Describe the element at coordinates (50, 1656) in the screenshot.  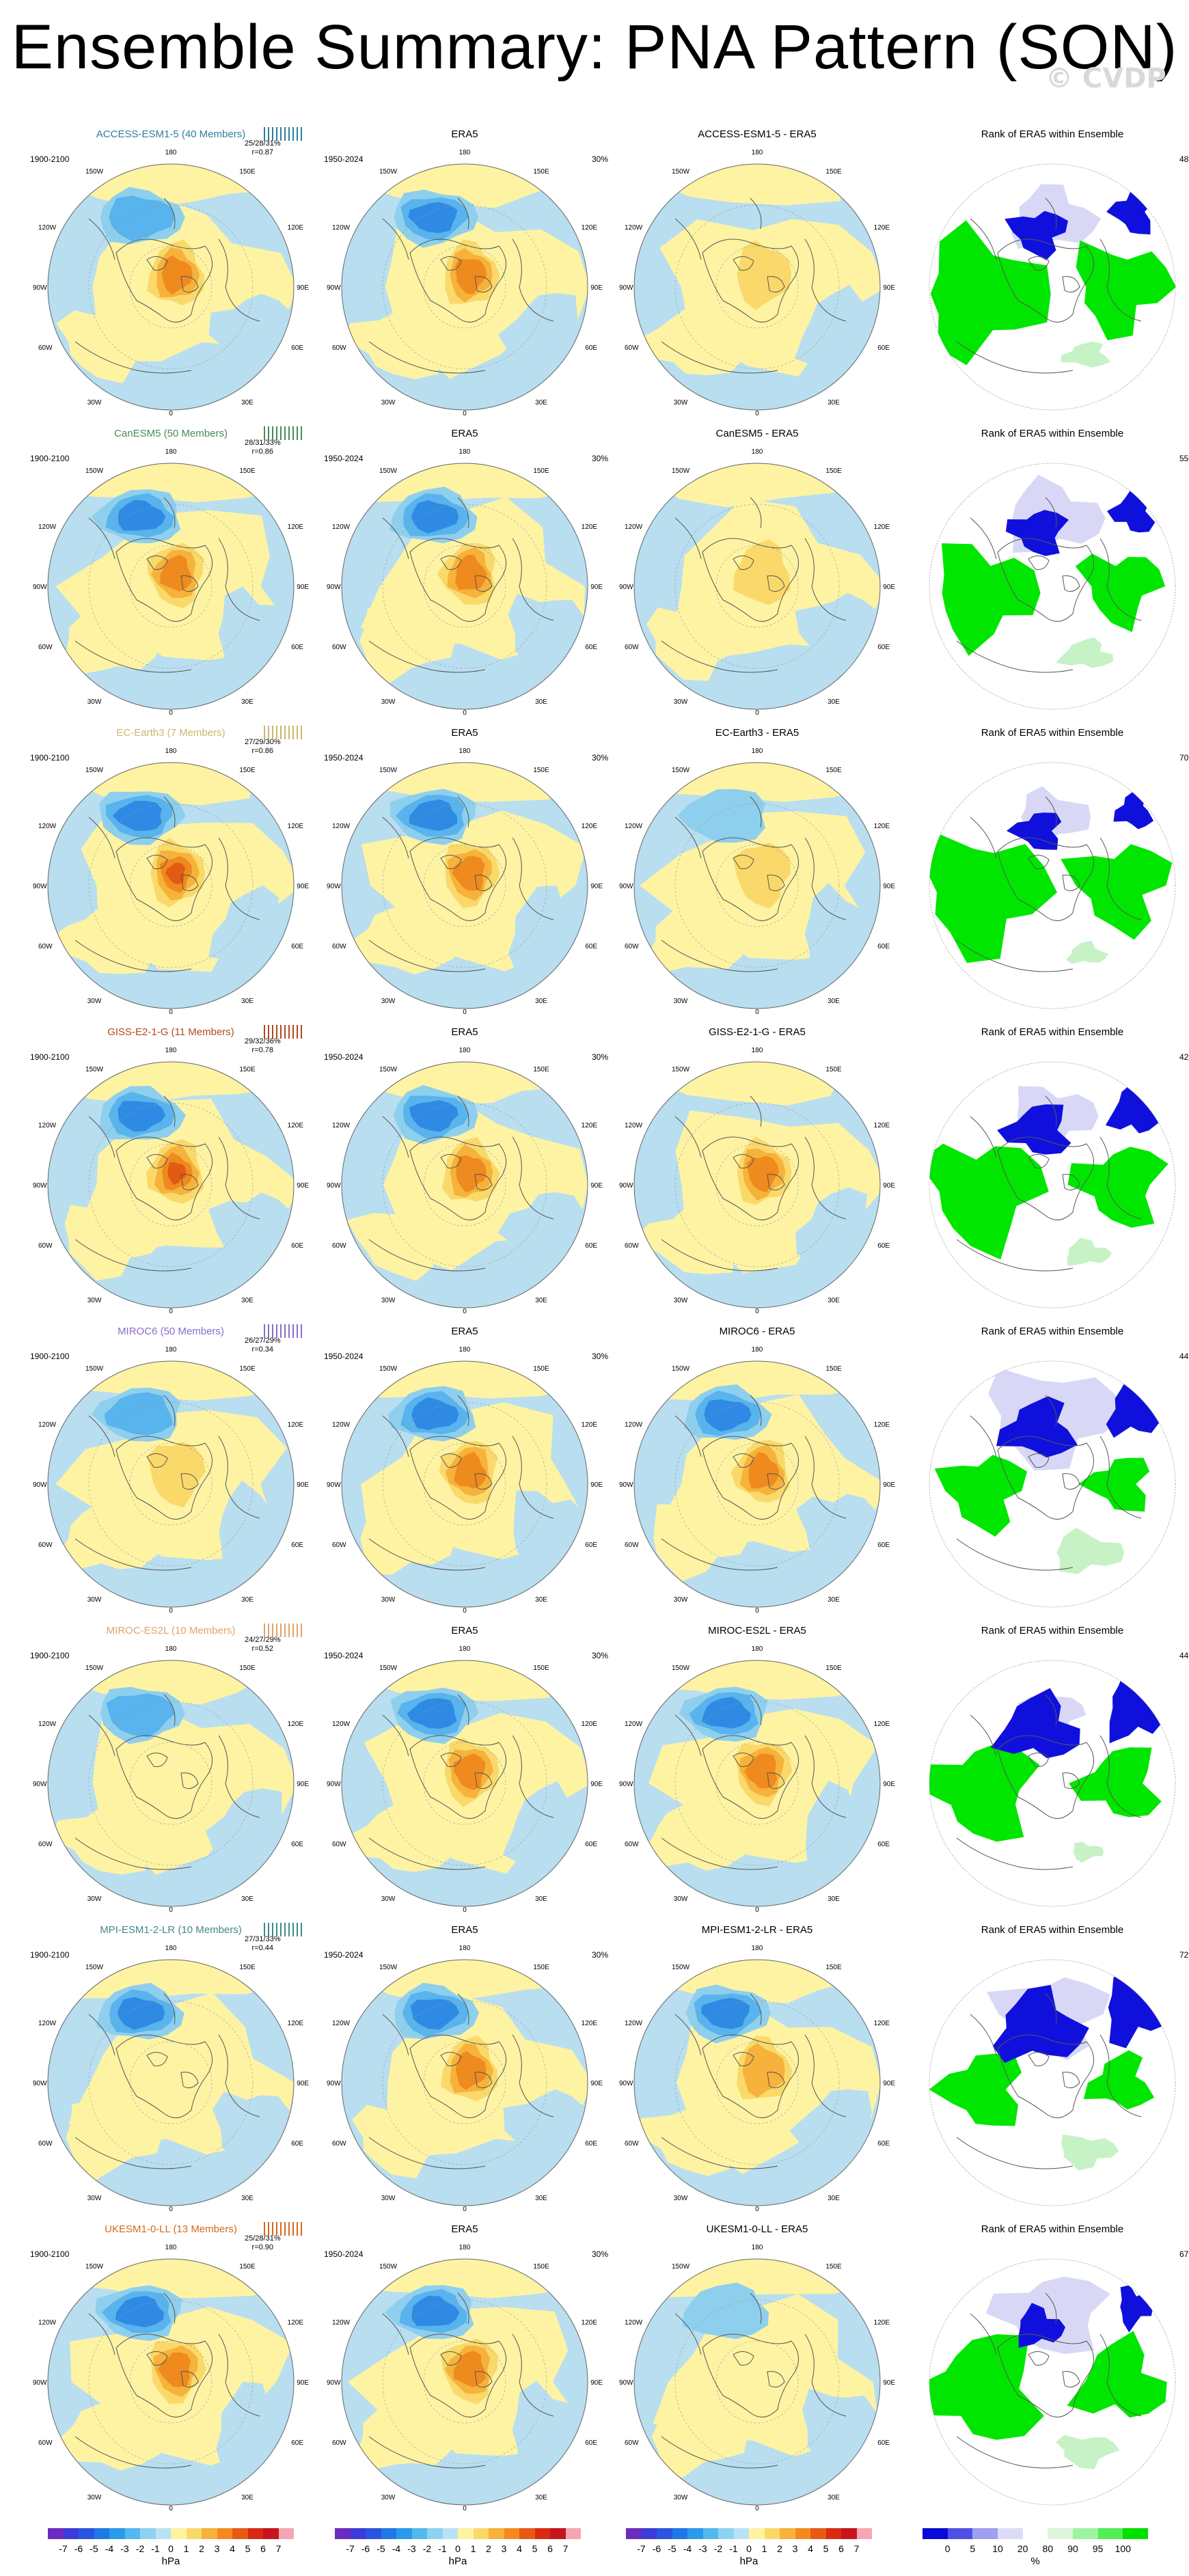
I see `model-period: 1900-2100` at that location.